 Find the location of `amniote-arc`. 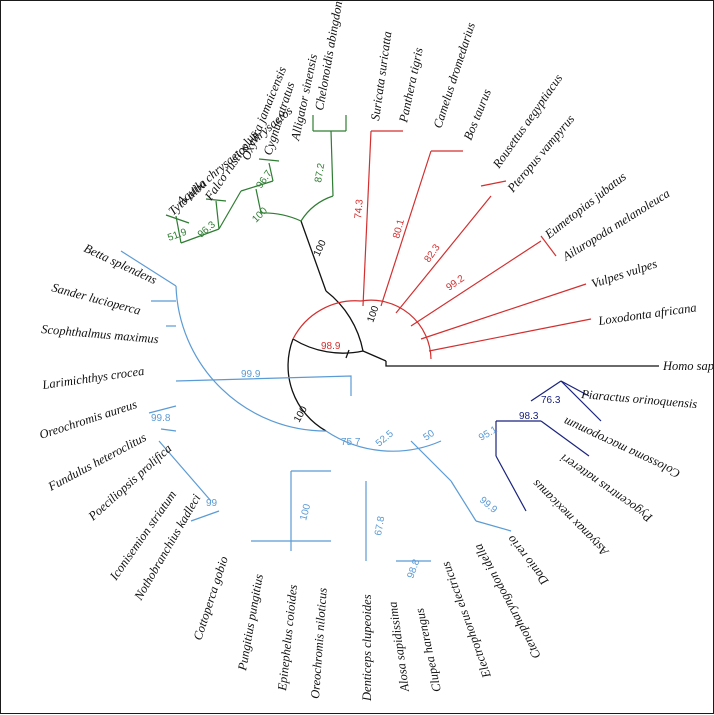

amniote-arc is located at coordinates (344, 321).